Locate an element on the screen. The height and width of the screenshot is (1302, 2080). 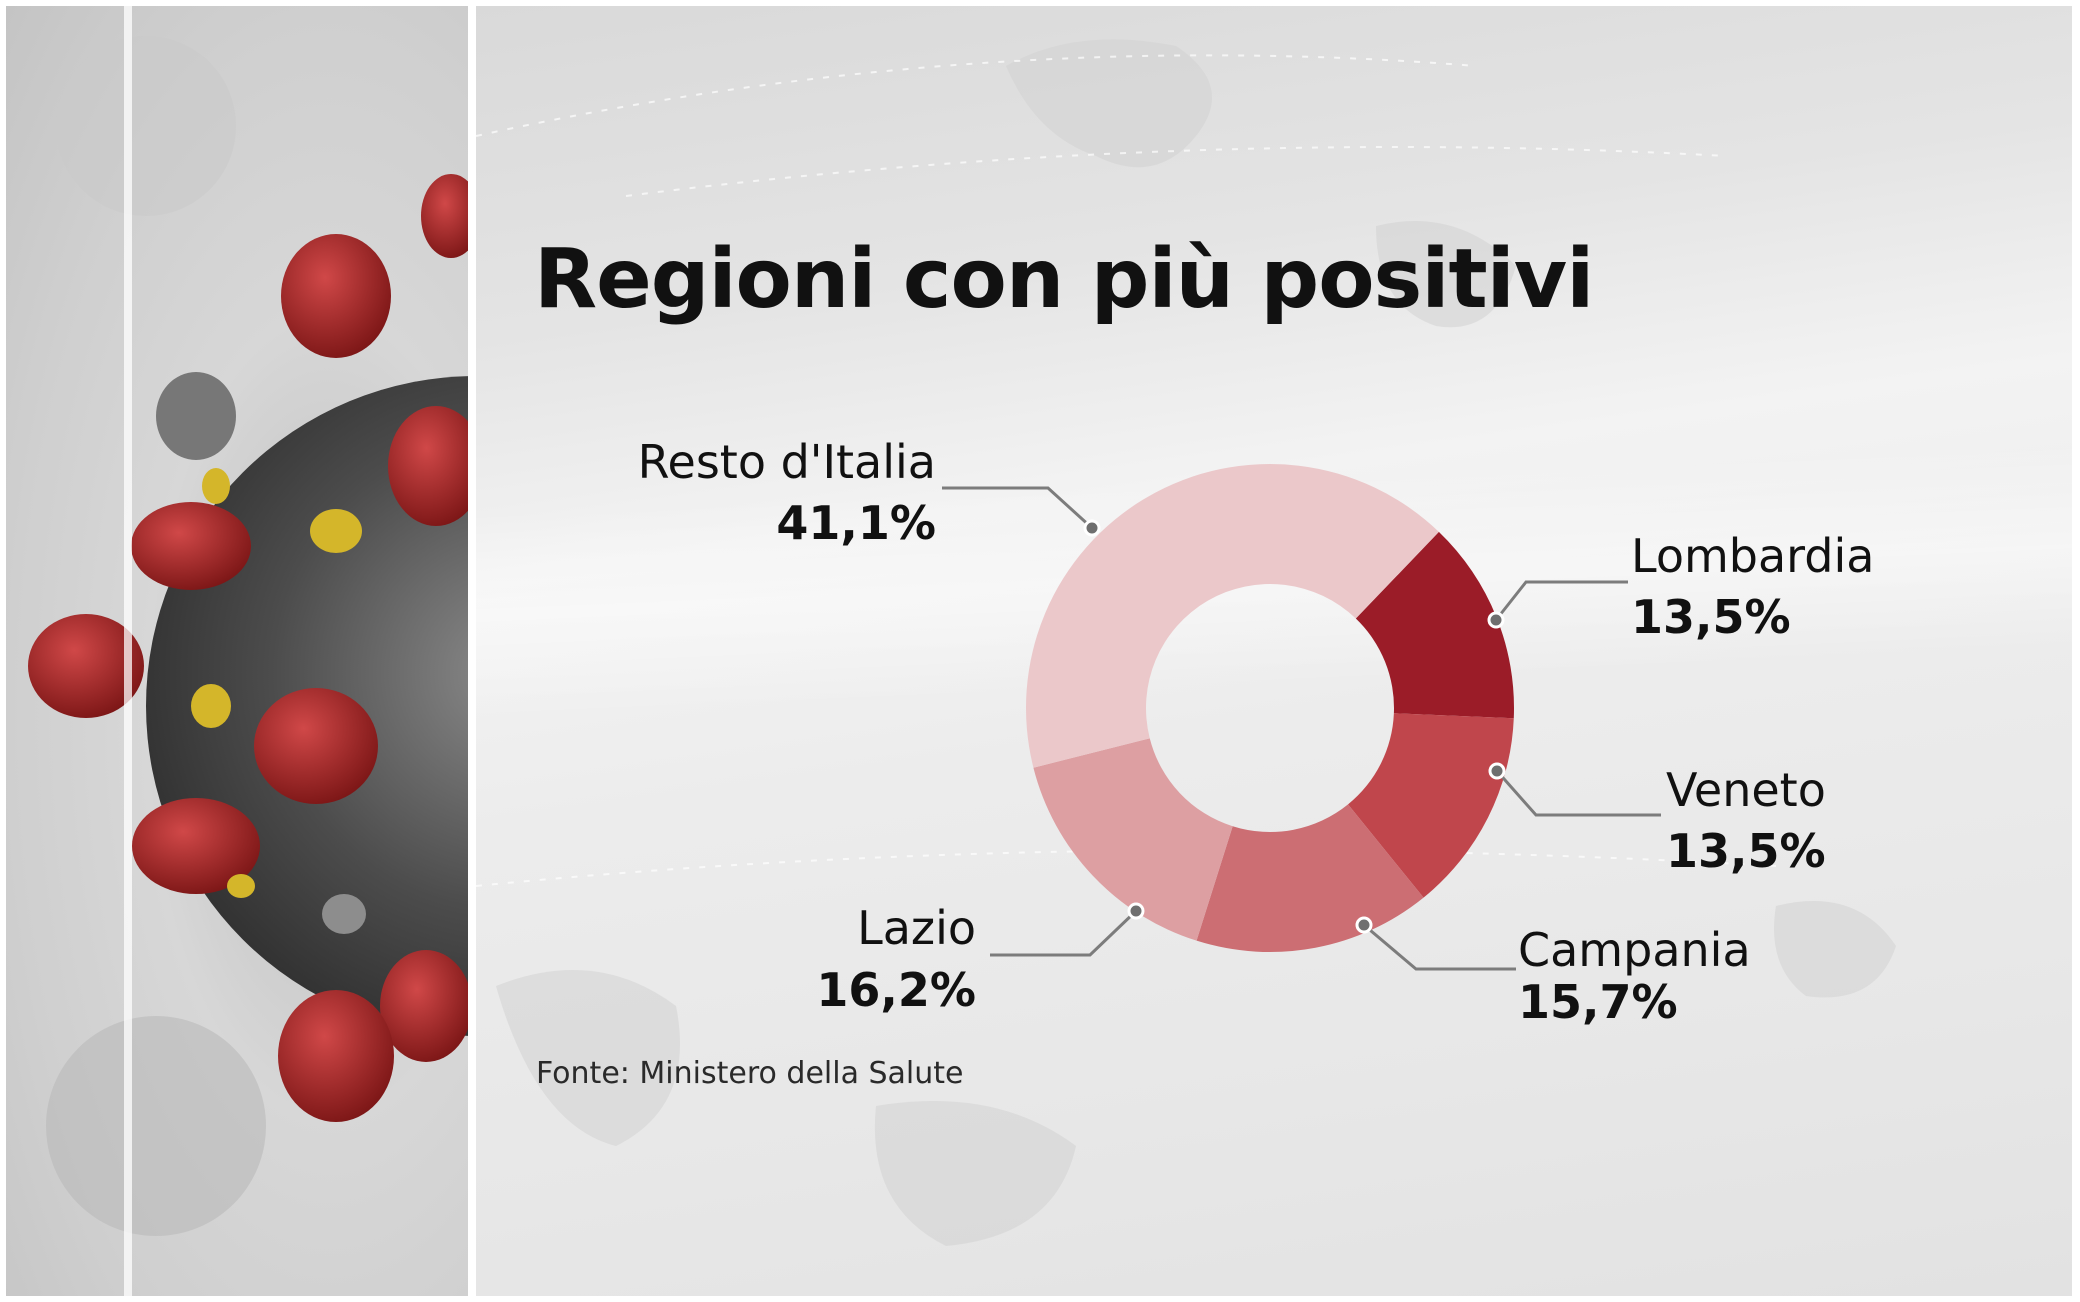
slice-name-label: Lombardia is located at coordinates (1752, 556).